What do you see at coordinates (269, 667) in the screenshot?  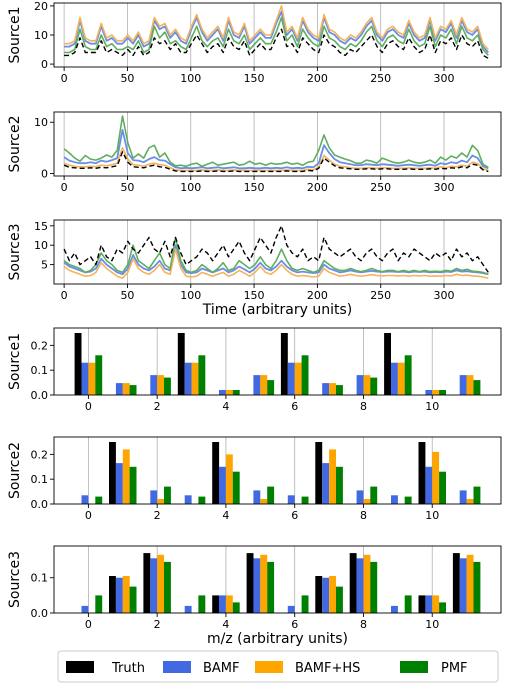 I see `legend-swatch-bamf-hs` at bounding box center [269, 667].